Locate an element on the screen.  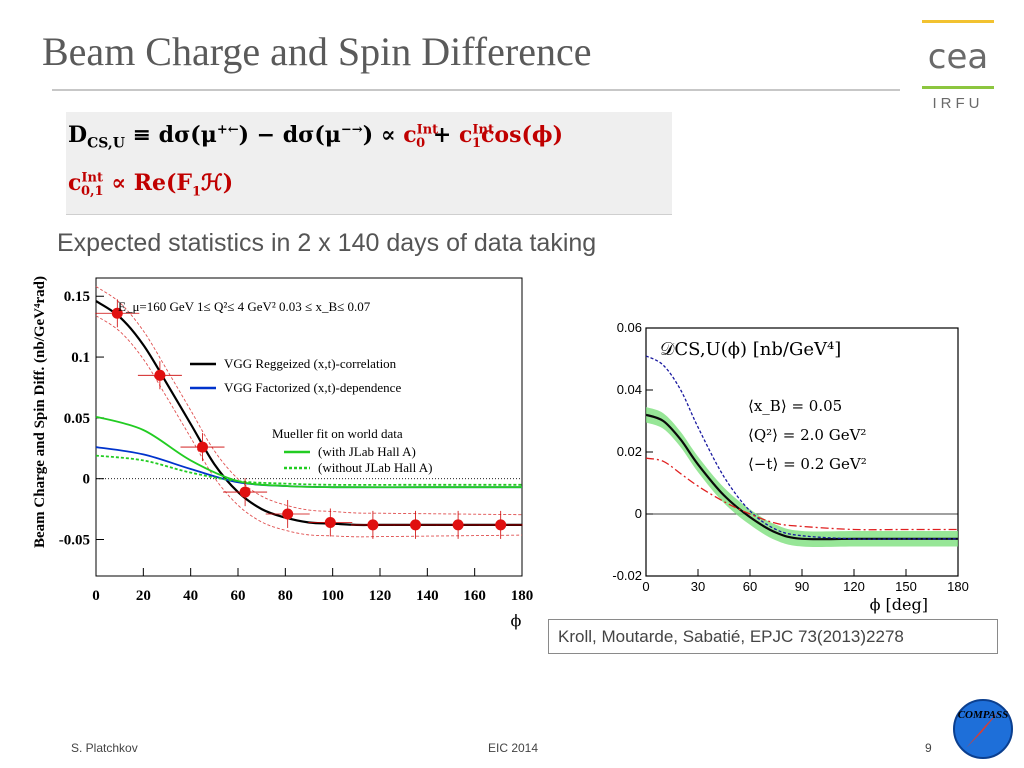
compass-logo: COMPASS is located at coordinates (983, 729).